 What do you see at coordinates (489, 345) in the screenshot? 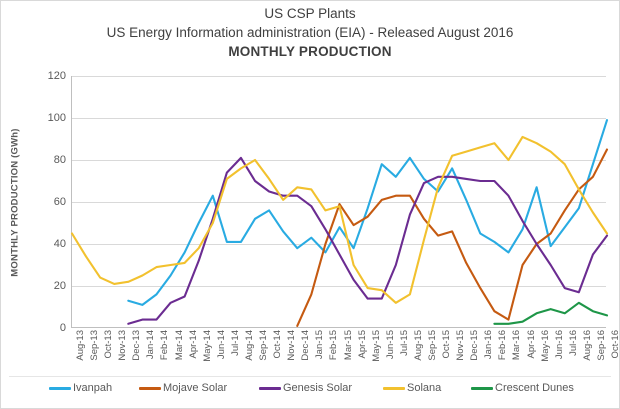
I see `x-axis-tick-label: Jan-16` at bounding box center [489, 345].